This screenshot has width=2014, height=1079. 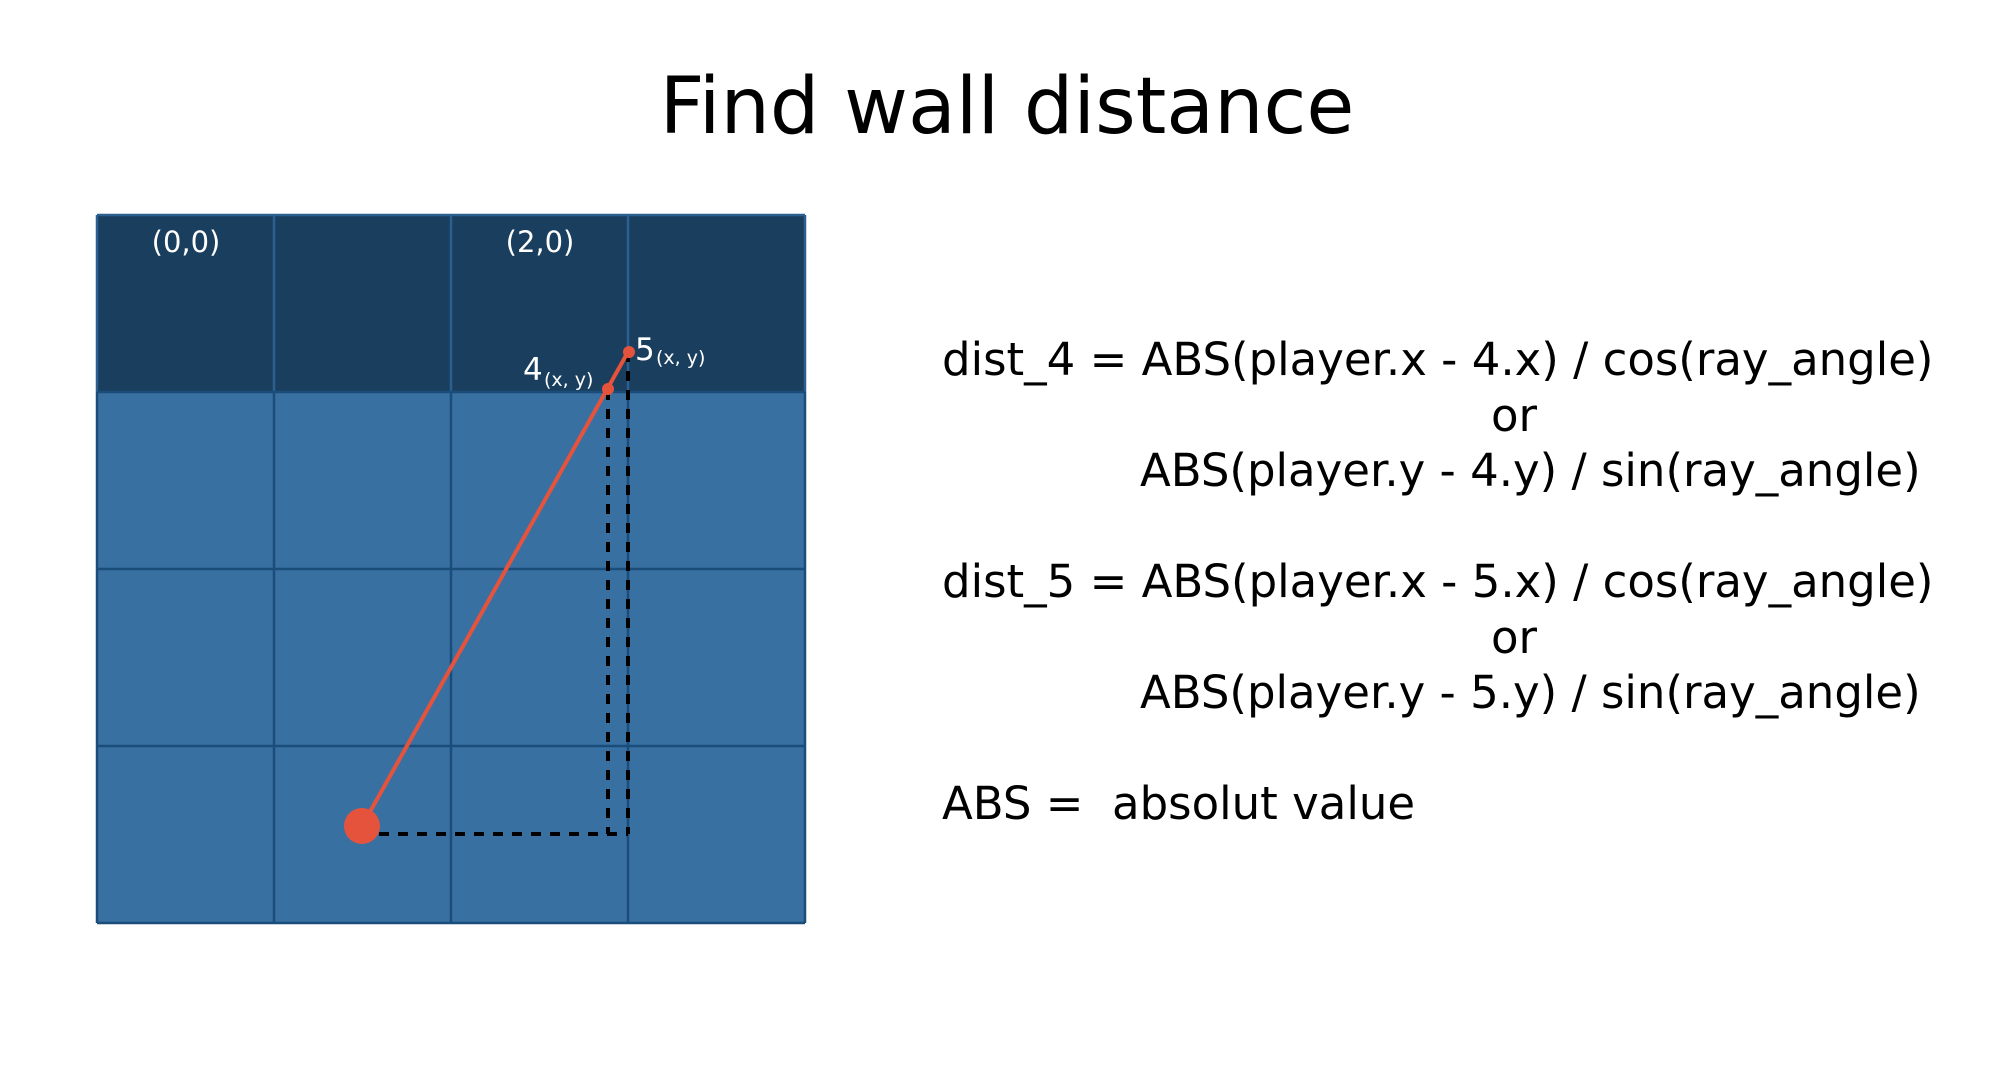 I want to click on wall-row, so click(x=451, y=303).